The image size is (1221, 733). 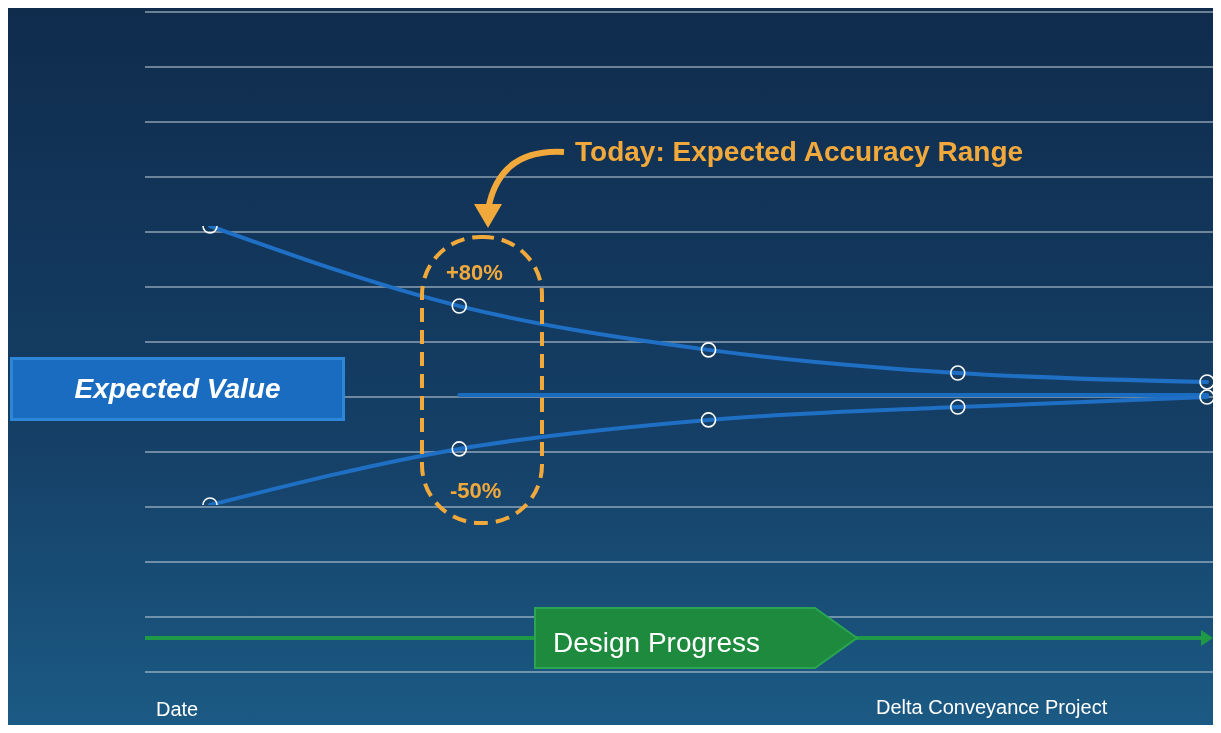 I want to click on text: Today: Expected Accuracy Range, so click(x=799, y=152).